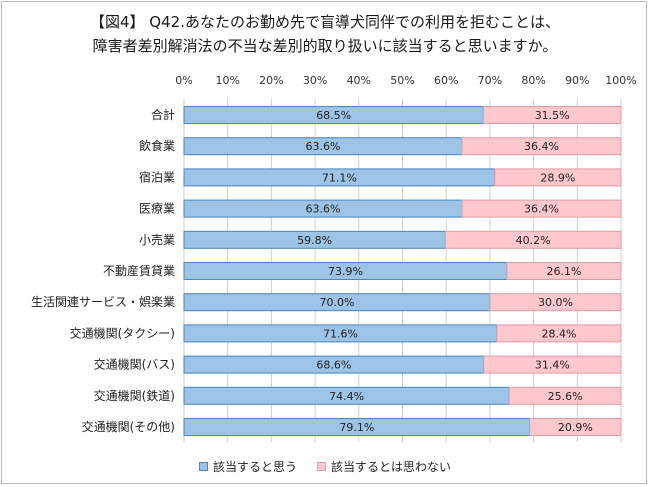 This screenshot has height=487, width=650. I want to click on data-label: 71.1%, so click(339, 177).